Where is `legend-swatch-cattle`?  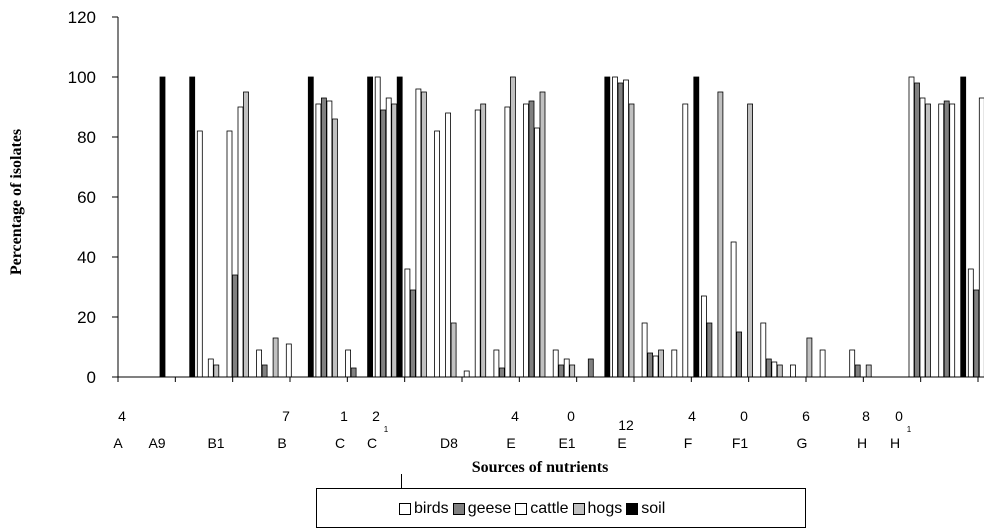 legend-swatch-cattle is located at coordinates (521, 509).